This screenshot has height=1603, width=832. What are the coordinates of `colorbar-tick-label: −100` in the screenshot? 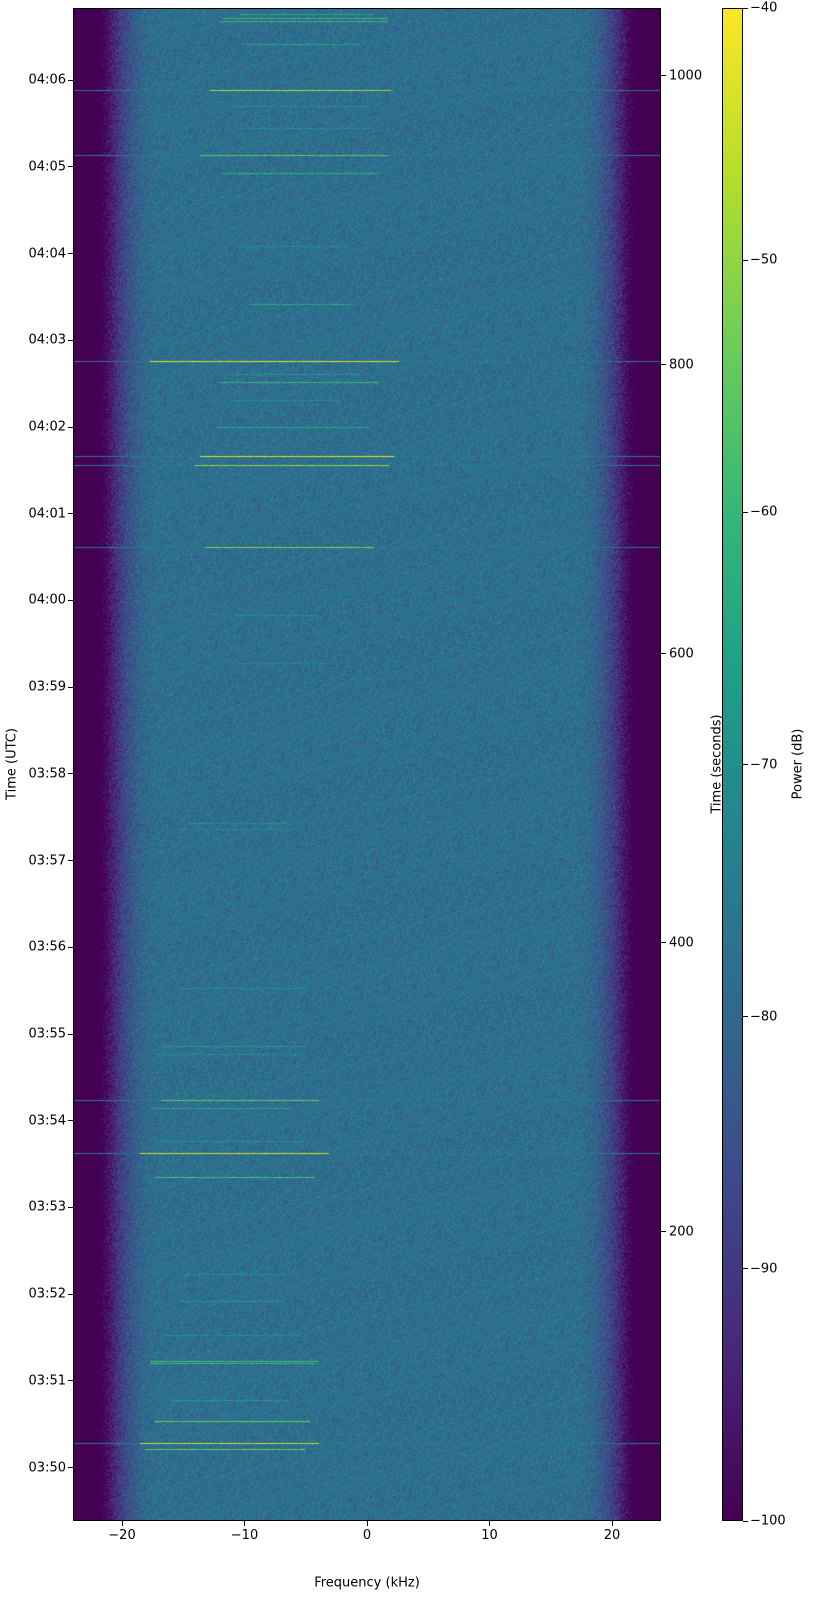 It's located at (768, 1521).